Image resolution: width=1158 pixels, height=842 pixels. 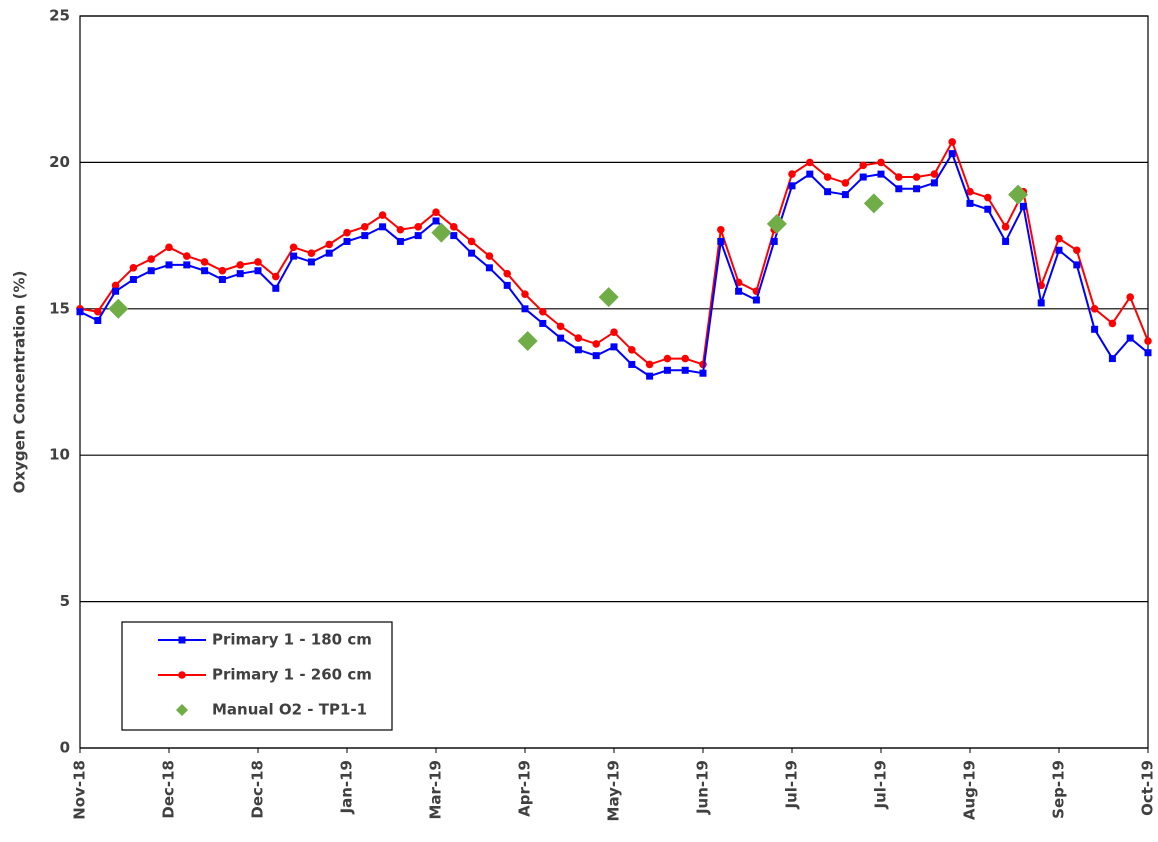 I want to click on x-tick-label: May-19, so click(x=614, y=790).